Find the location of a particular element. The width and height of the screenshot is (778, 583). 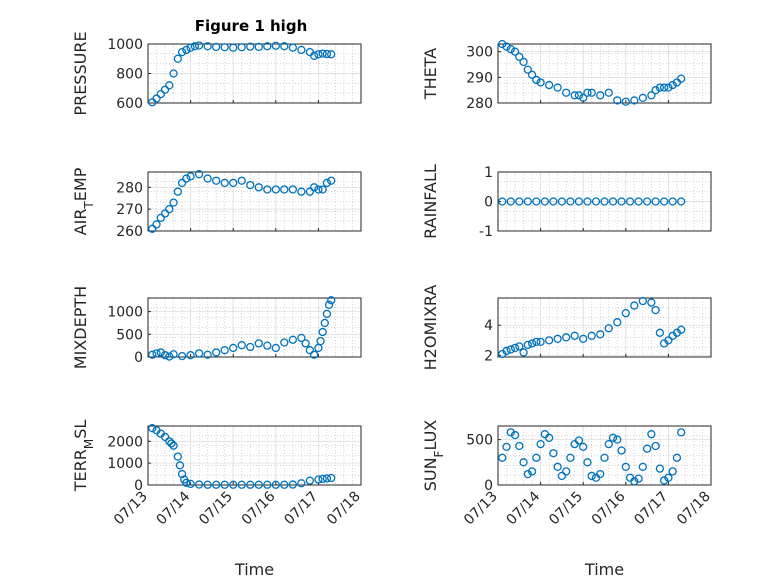

y-tick-label: 4 is located at coordinates (488, 326).